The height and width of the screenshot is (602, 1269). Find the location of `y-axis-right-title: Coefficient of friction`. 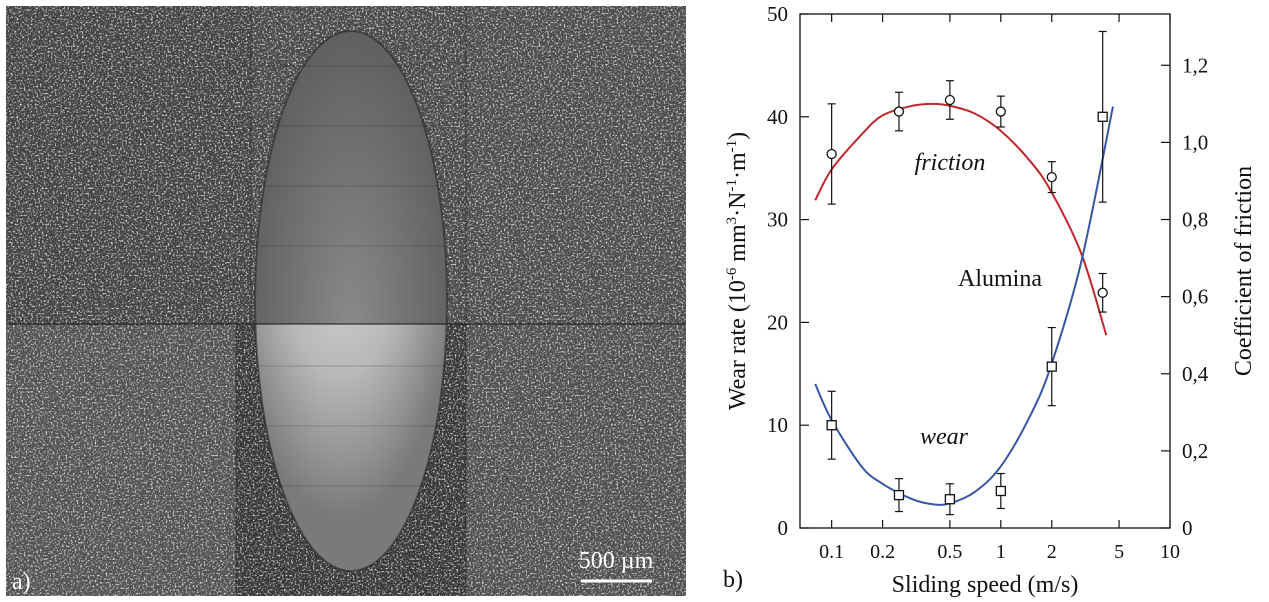

y-axis-right-title: Coefficient of friction is located at coordinates (1244, 271).